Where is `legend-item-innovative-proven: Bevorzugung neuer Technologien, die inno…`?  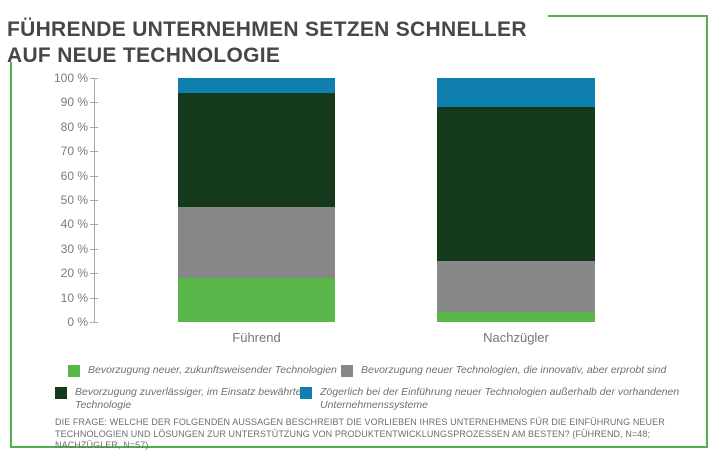 legend-item-innovative-proven: Bevorzugung neuer Technologien, die inno… is located at coordinates (503, 370).